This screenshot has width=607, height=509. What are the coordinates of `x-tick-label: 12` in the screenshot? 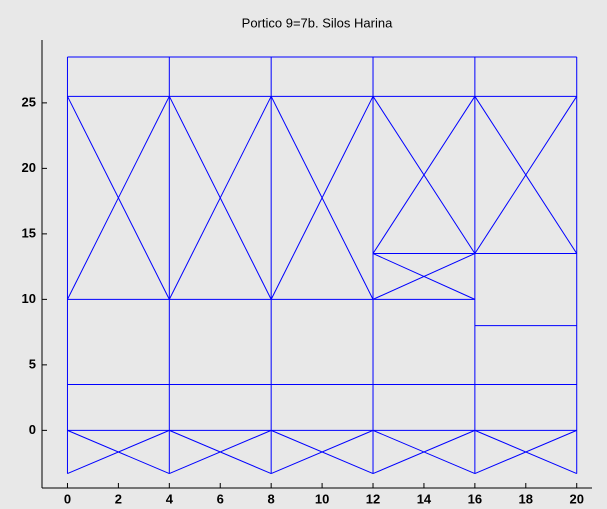 It's located at (373, 498).